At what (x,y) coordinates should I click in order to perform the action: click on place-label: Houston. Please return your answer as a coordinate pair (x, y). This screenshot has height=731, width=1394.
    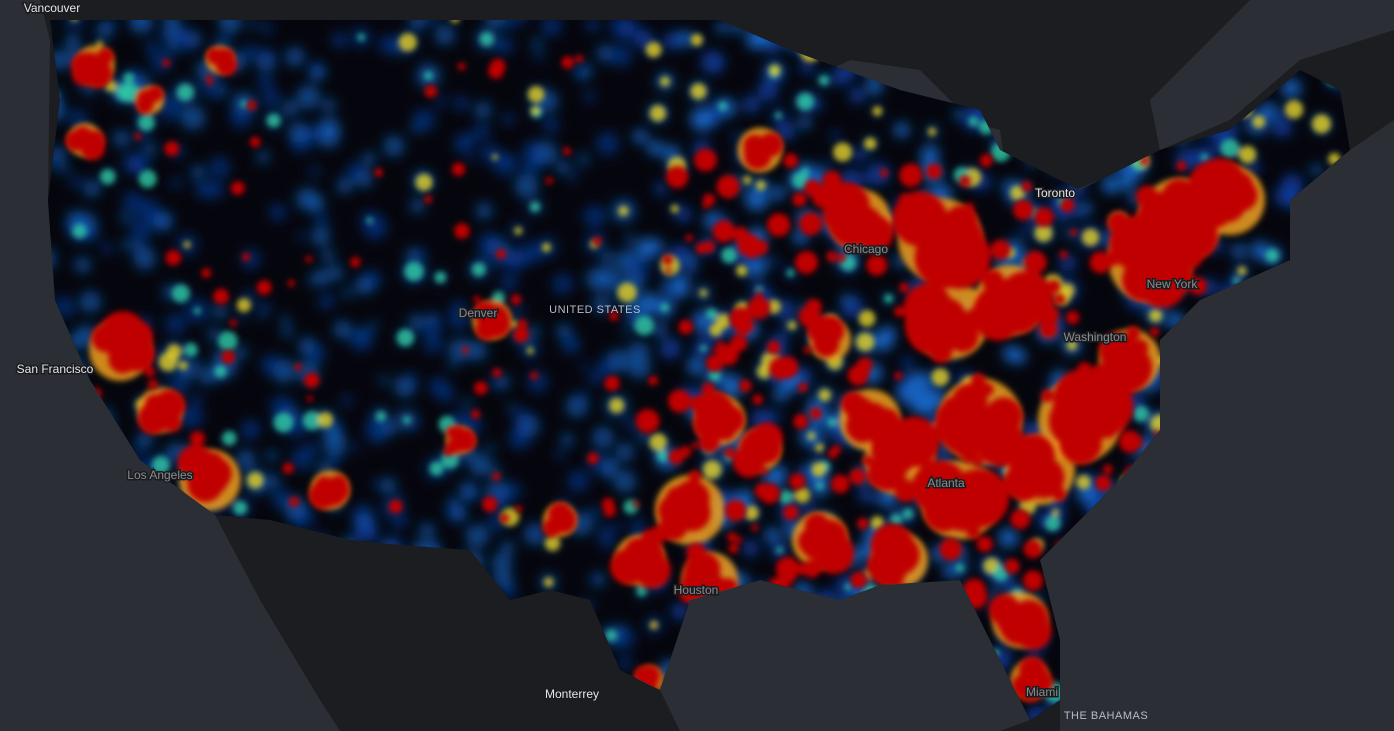
    Looking at the image, I should click on (696, 590).